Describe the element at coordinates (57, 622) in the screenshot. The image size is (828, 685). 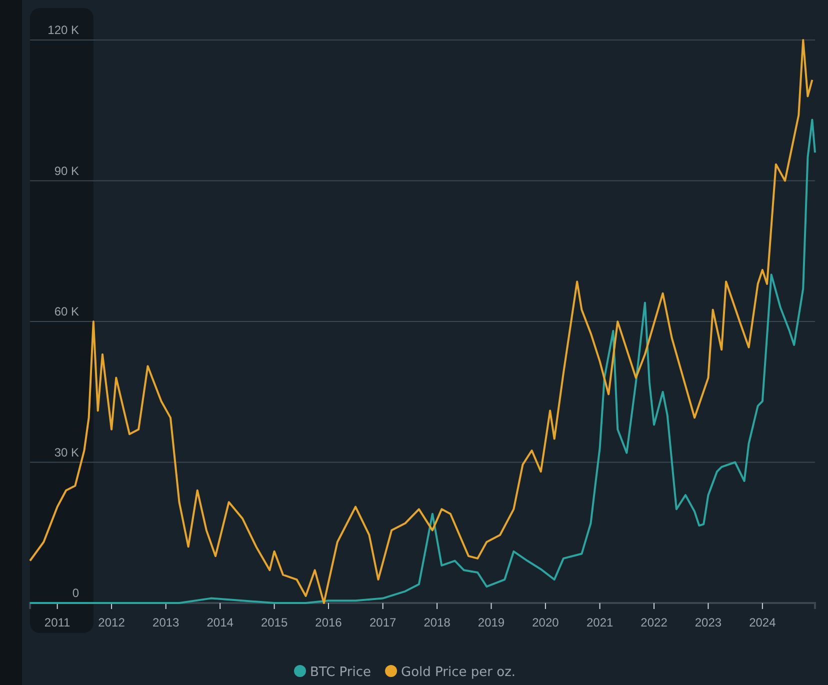
I see `x-tick-label: 2011` at that location.